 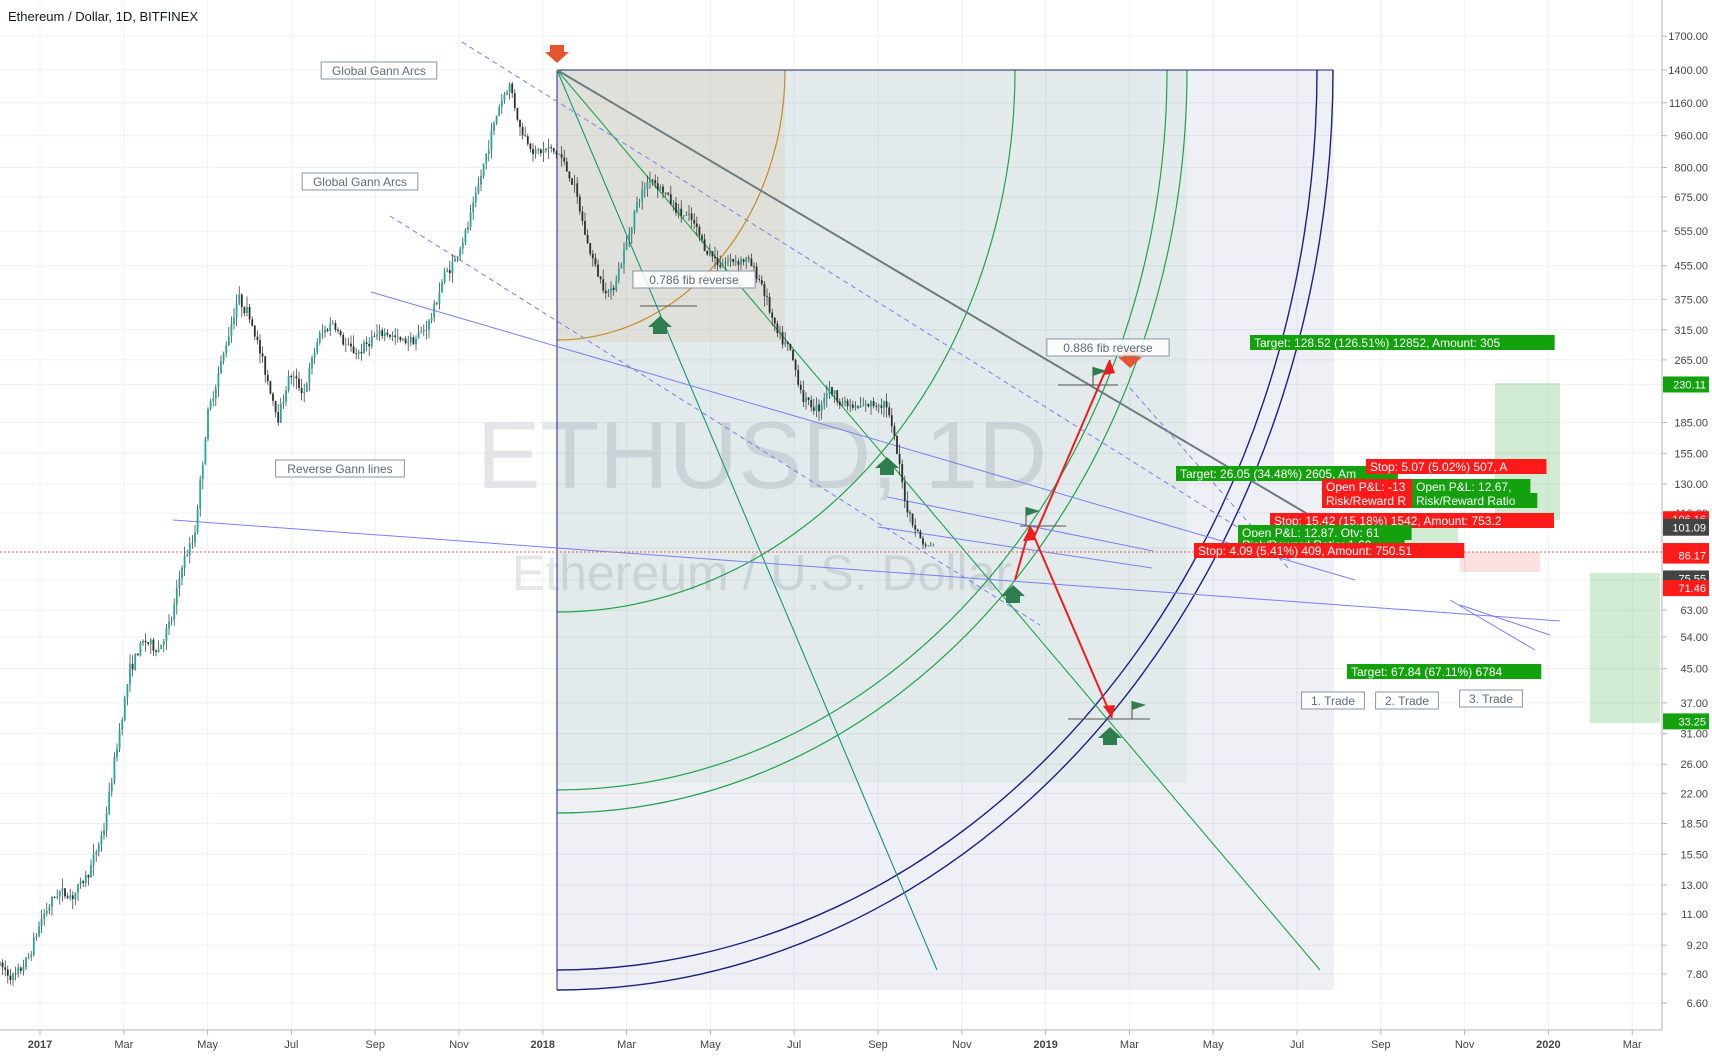 I want to click on price-axis-tag, so click(x=1686, y=721).